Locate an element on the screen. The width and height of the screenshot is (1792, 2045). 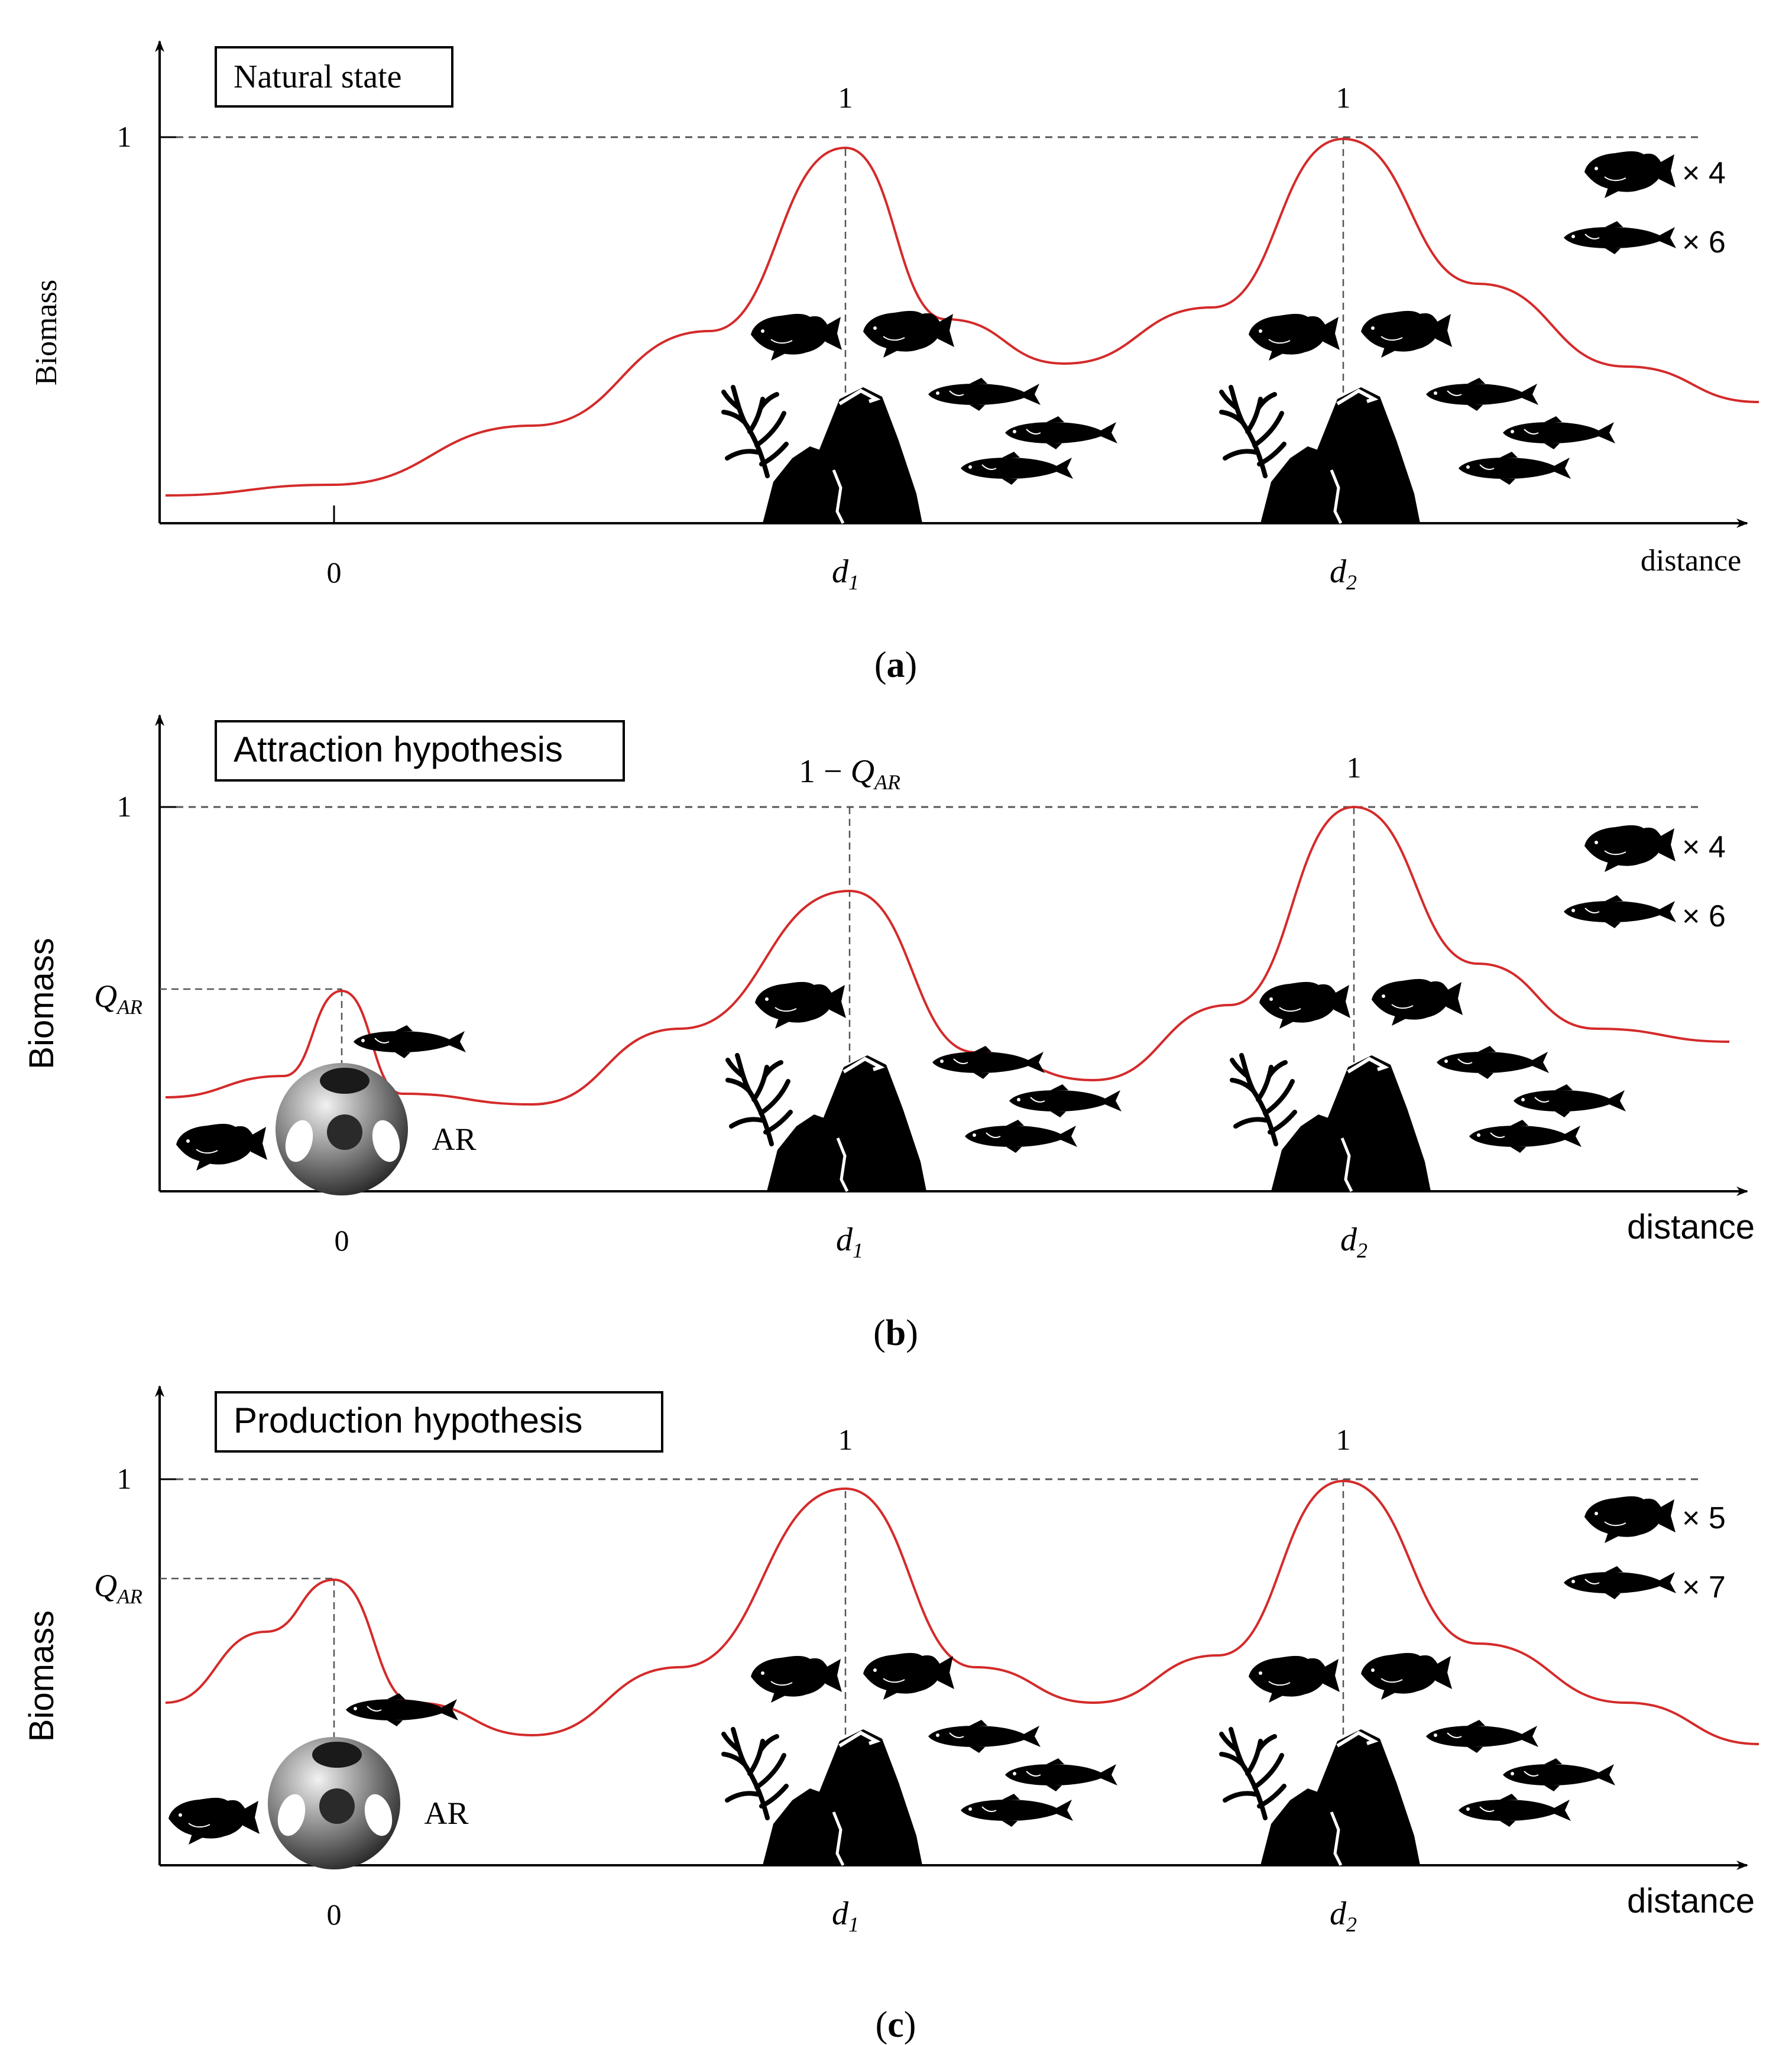
panel-title: Attraction hypothesis is located at coordinates (420, 751).